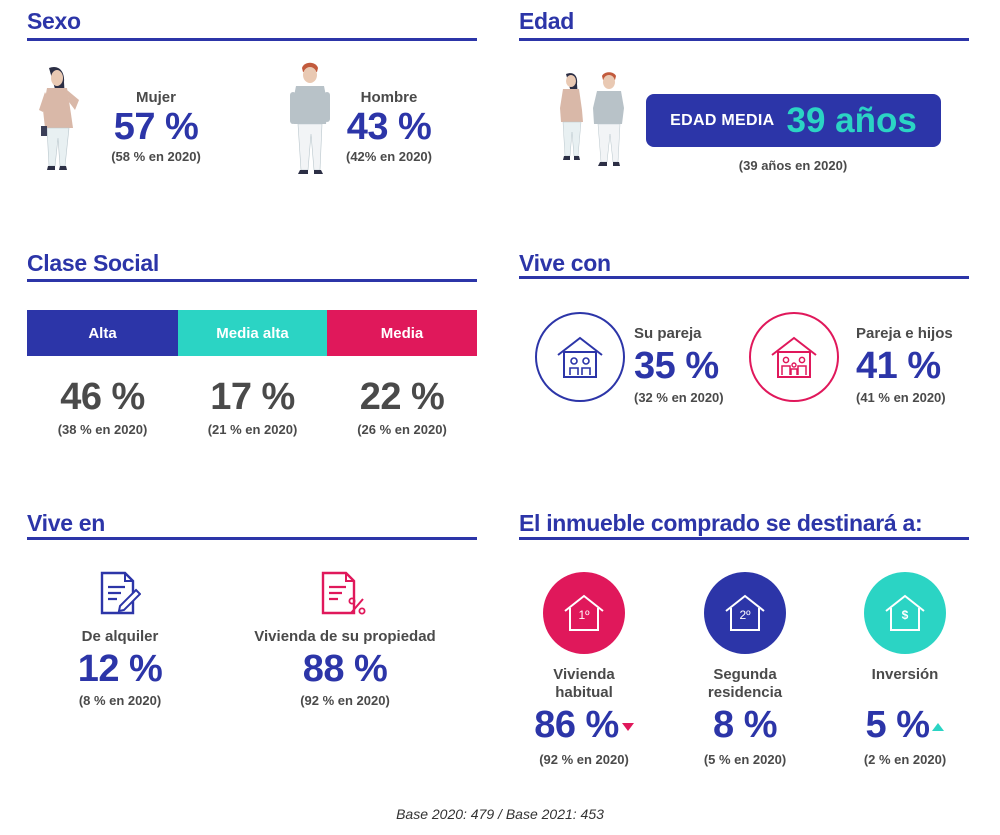 The height and width of the screenshot is (835, 1000). I want to click on vivienda-habitual-value-text: 86 %, so click(576, 725).